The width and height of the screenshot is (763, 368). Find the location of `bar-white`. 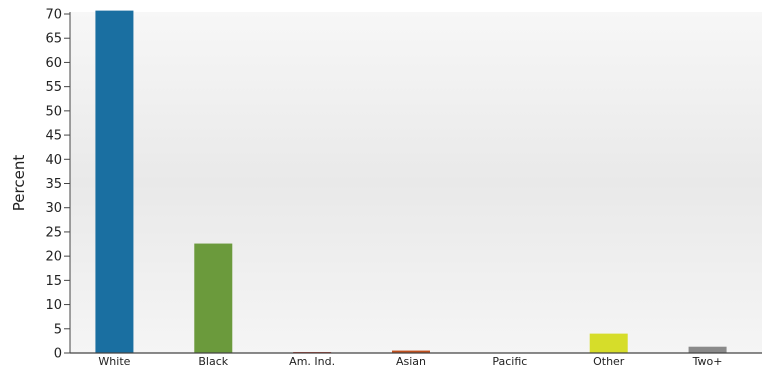

bar-white is located at coordinates (114, 182).